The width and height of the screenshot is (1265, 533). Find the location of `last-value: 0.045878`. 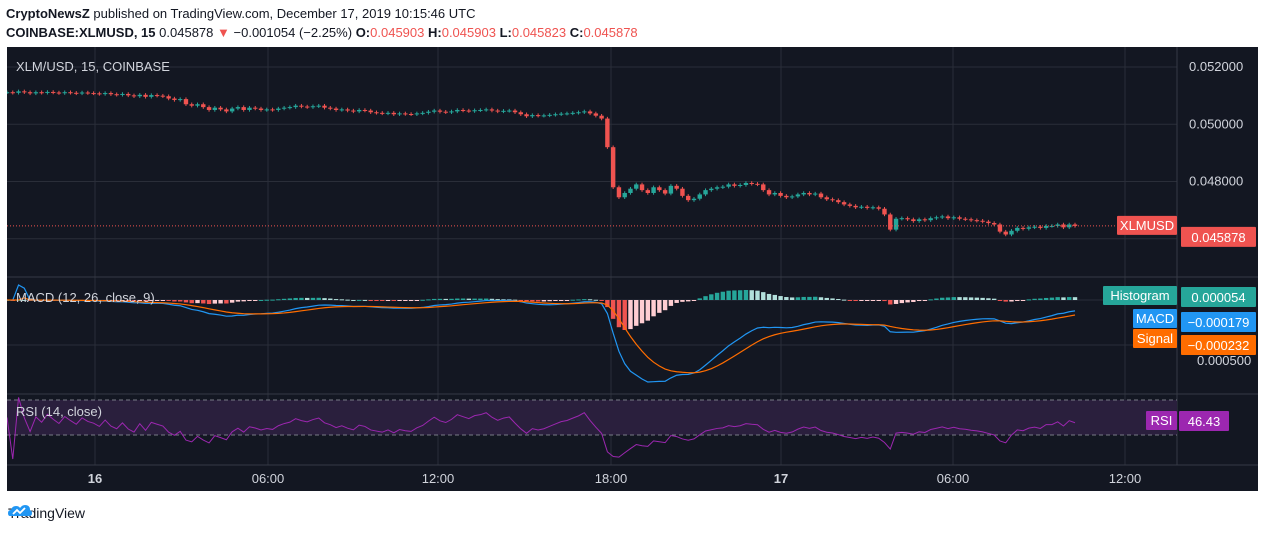

last-value: 0.045878 is located at coordinates (186, 32).